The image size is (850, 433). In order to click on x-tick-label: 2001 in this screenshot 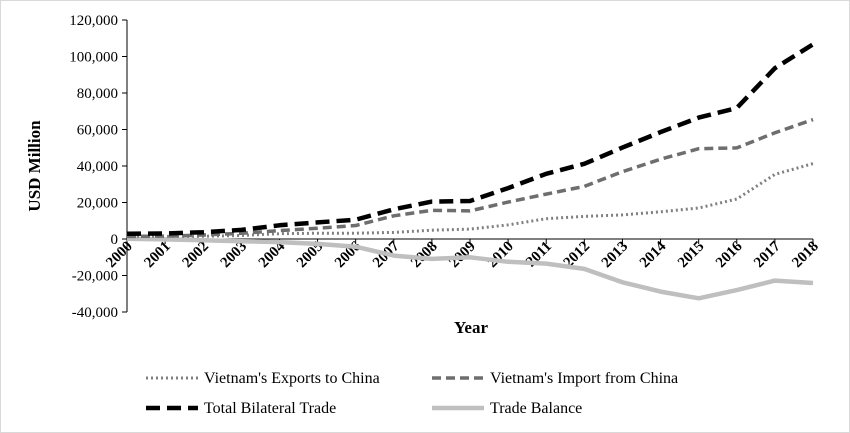, I will do `click(157, 255)`.